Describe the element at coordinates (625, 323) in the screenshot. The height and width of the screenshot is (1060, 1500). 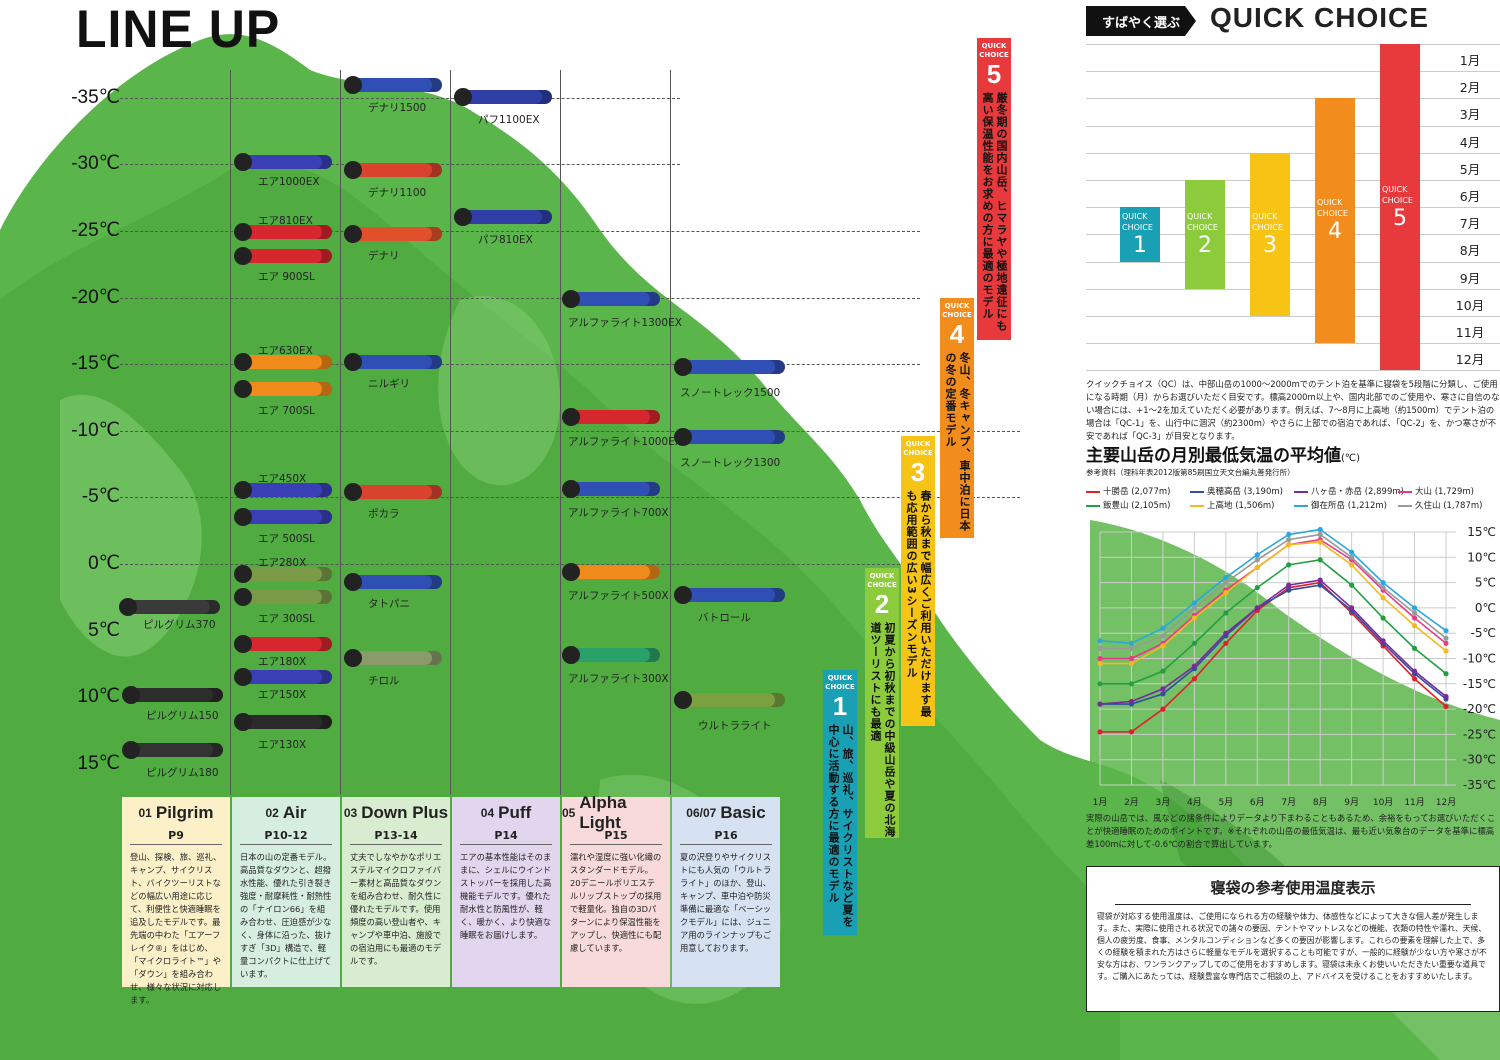
I see `sleeping-bag-label: アルファライト1300EX` at that location.